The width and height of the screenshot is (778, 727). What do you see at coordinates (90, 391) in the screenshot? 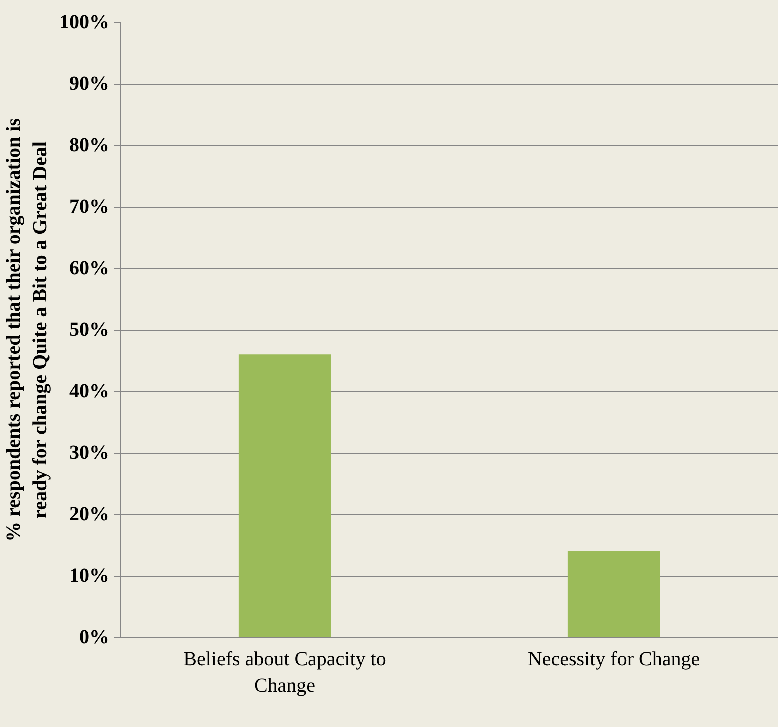
I see `y-tick-label: 40%` at bounding box center [90, 391].